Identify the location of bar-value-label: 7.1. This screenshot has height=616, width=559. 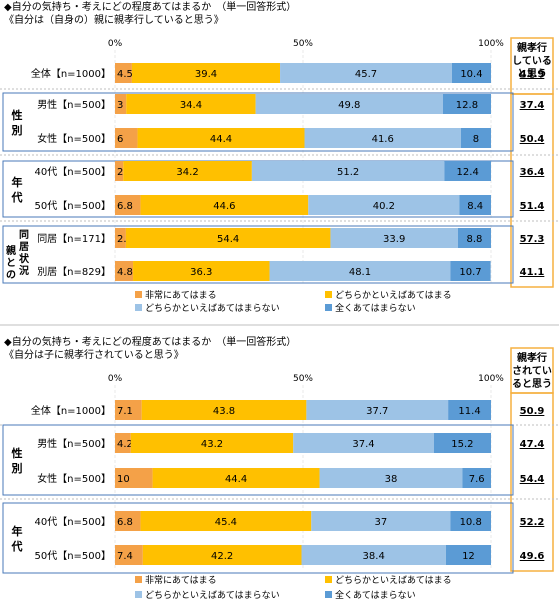
(125, 411).